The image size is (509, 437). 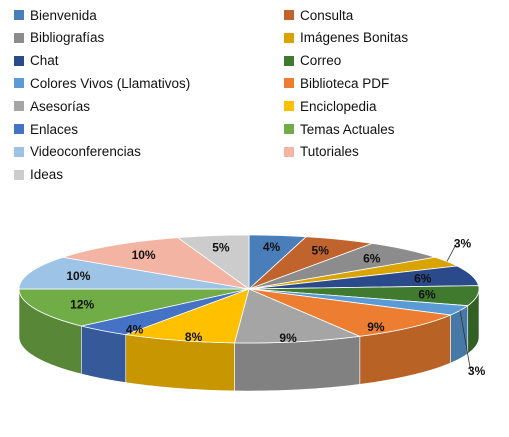 I want to click on data-label: 8%, so click(x=194, y=337).